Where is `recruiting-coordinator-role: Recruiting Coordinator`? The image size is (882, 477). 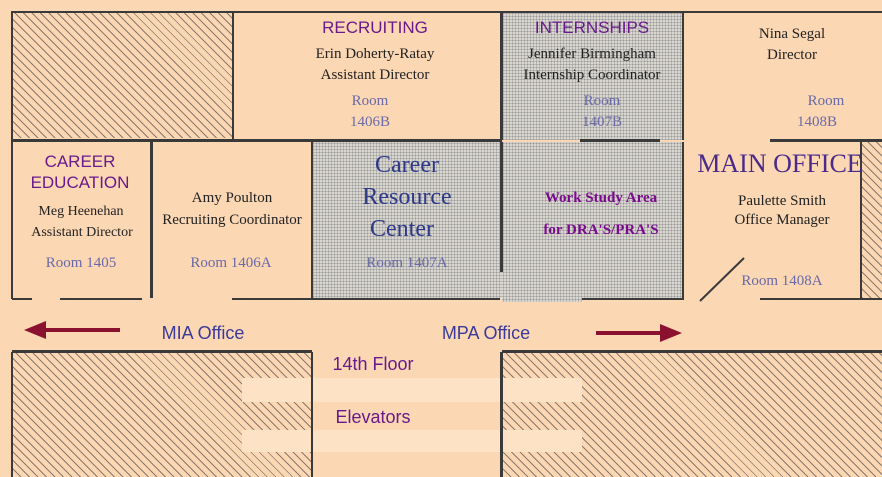
recruiting-coordinator-role: Recruiting Coordinator is located at coordinates (232, 220).